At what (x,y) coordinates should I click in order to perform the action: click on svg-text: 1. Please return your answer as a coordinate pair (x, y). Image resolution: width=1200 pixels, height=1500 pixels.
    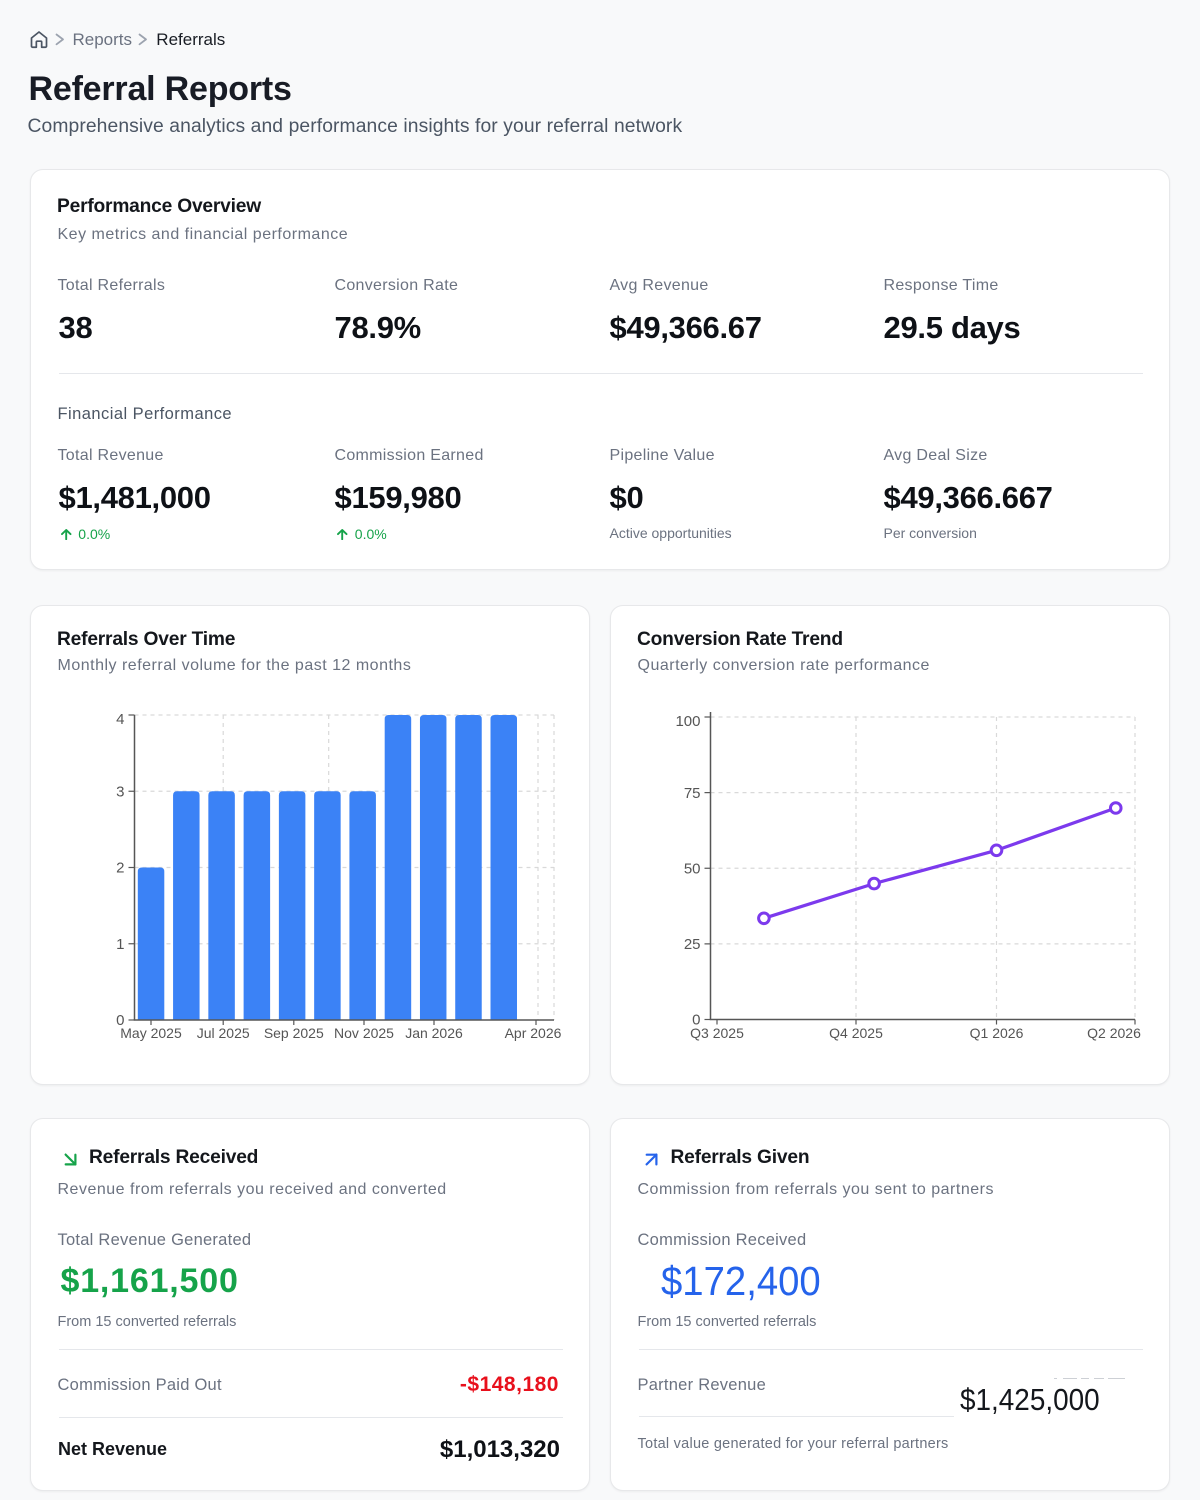
    Looking at the image, I should click on (120, 944).